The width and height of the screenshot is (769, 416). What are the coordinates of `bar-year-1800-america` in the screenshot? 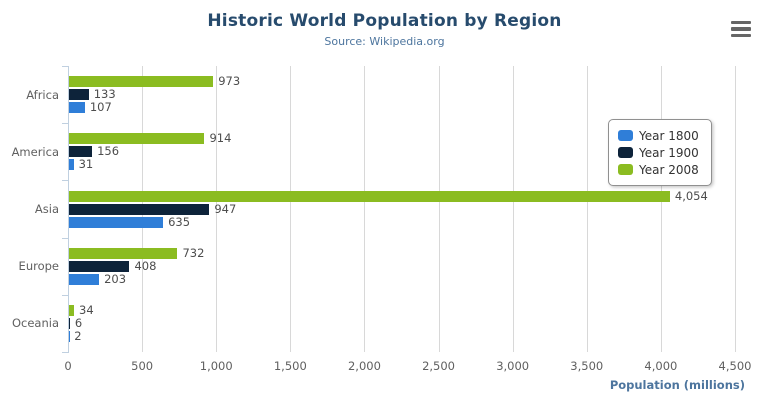 It's located at (71, 165).